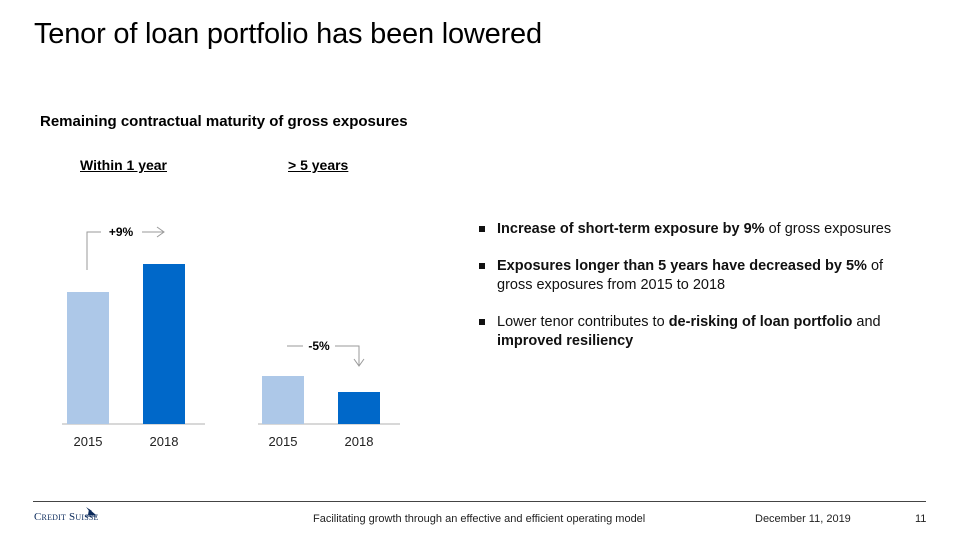  Describe the element at coordinates (319, 346) in the screenshot. I see `change-annotation: -5%` at that location.